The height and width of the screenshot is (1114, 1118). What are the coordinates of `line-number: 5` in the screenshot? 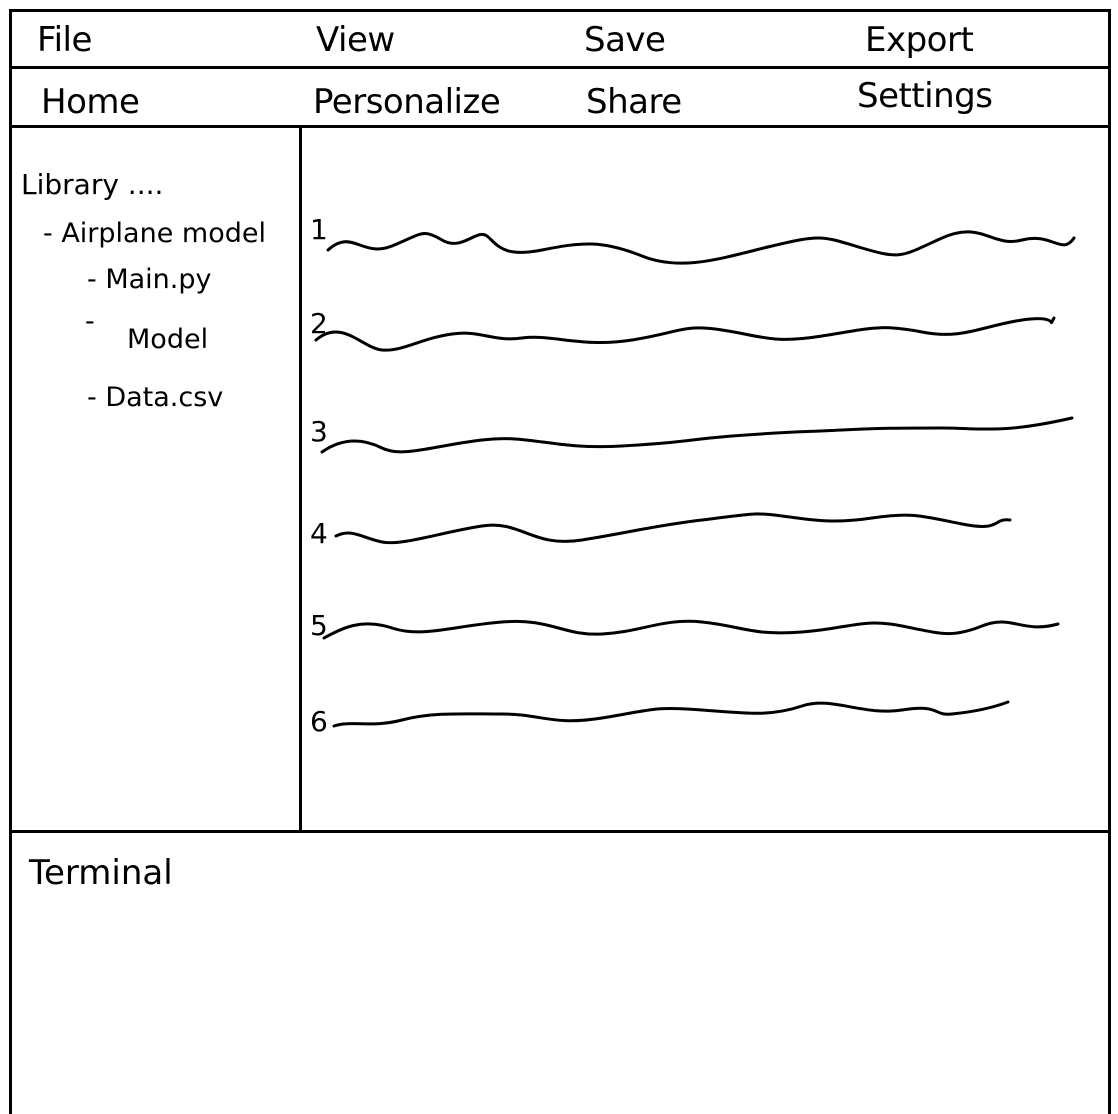 It's located at (319, 625).